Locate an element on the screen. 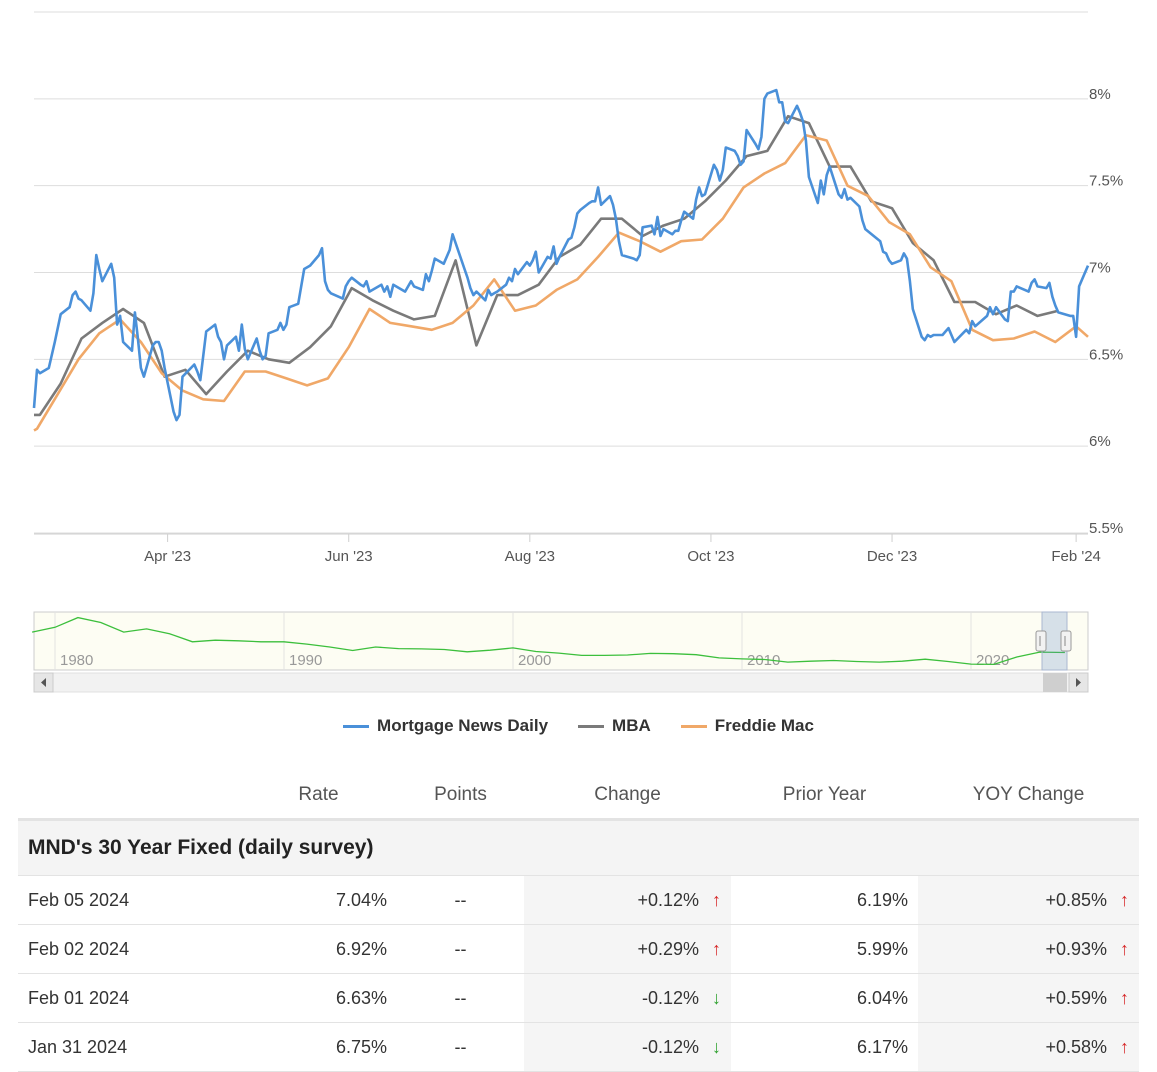 This screenshot has height=1072, width=1157. table-row: Feb 05 2024 7.04% -- +0.12% ↑ 6.19% +0.85% ↑ is located at coordinates (578, 900).